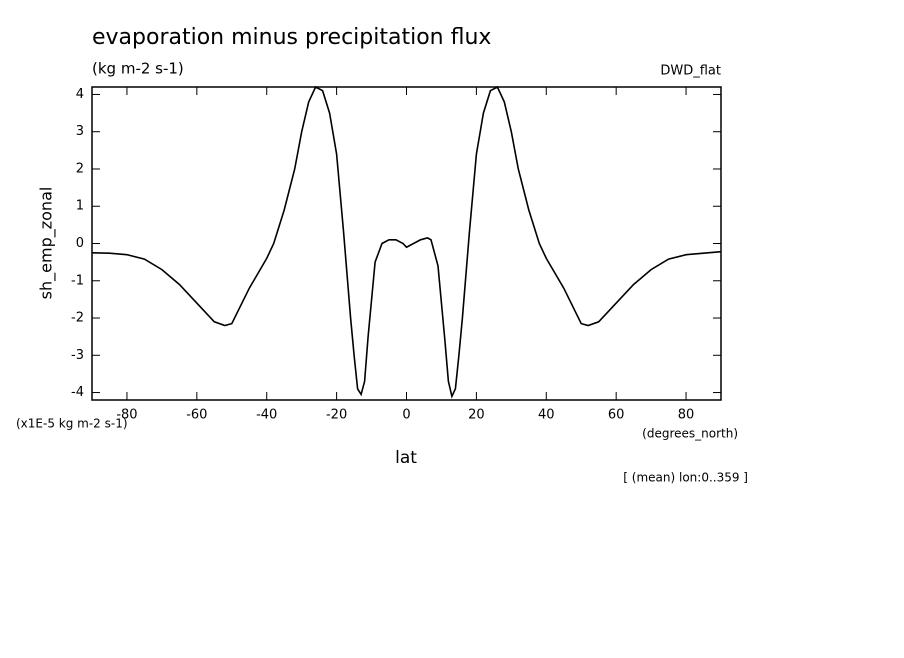  What do you see at coordinates (80, 206) in the screenshot?
I see `y-tick-label: 1` at bounding box center [80, 206].